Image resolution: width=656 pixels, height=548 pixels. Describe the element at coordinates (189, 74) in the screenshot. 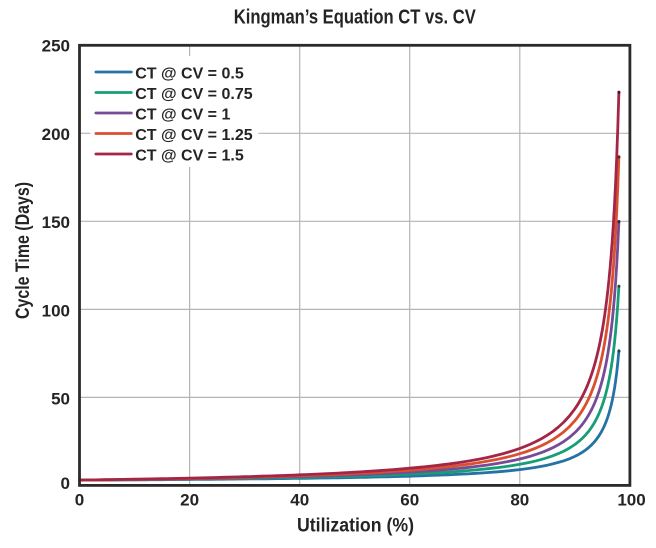

I see `svg-text: CT @ CV = 0.5` at that location.